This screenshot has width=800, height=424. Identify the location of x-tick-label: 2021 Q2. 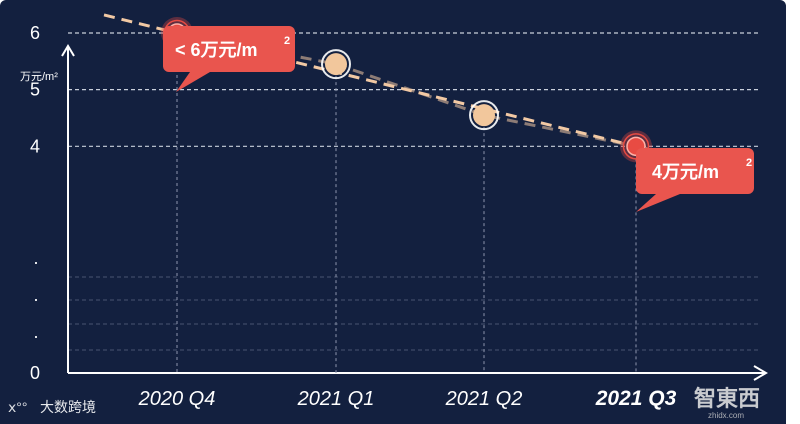
(484, 399).